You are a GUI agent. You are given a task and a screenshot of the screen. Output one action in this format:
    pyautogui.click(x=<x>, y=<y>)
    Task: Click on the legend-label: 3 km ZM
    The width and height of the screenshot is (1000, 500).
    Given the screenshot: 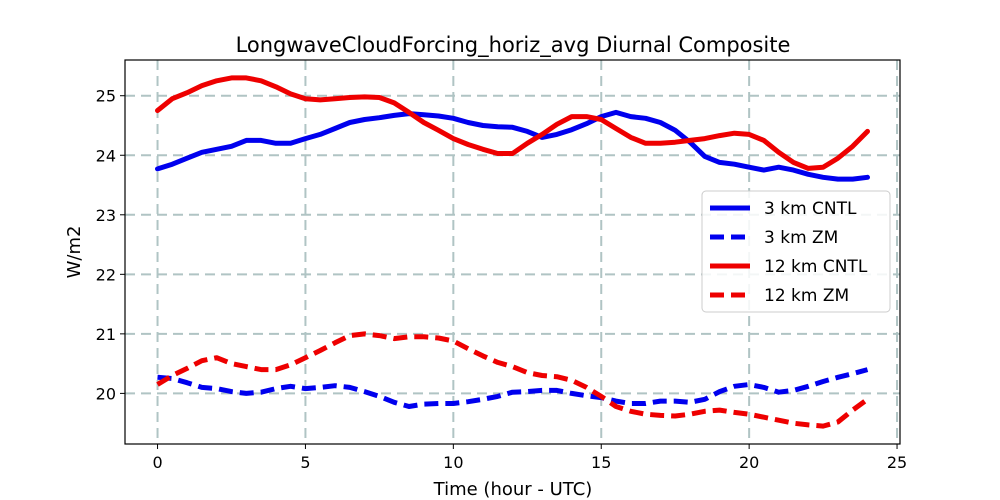 What is the action you would take?
    pyautogui.click(x=801, y=238)
    